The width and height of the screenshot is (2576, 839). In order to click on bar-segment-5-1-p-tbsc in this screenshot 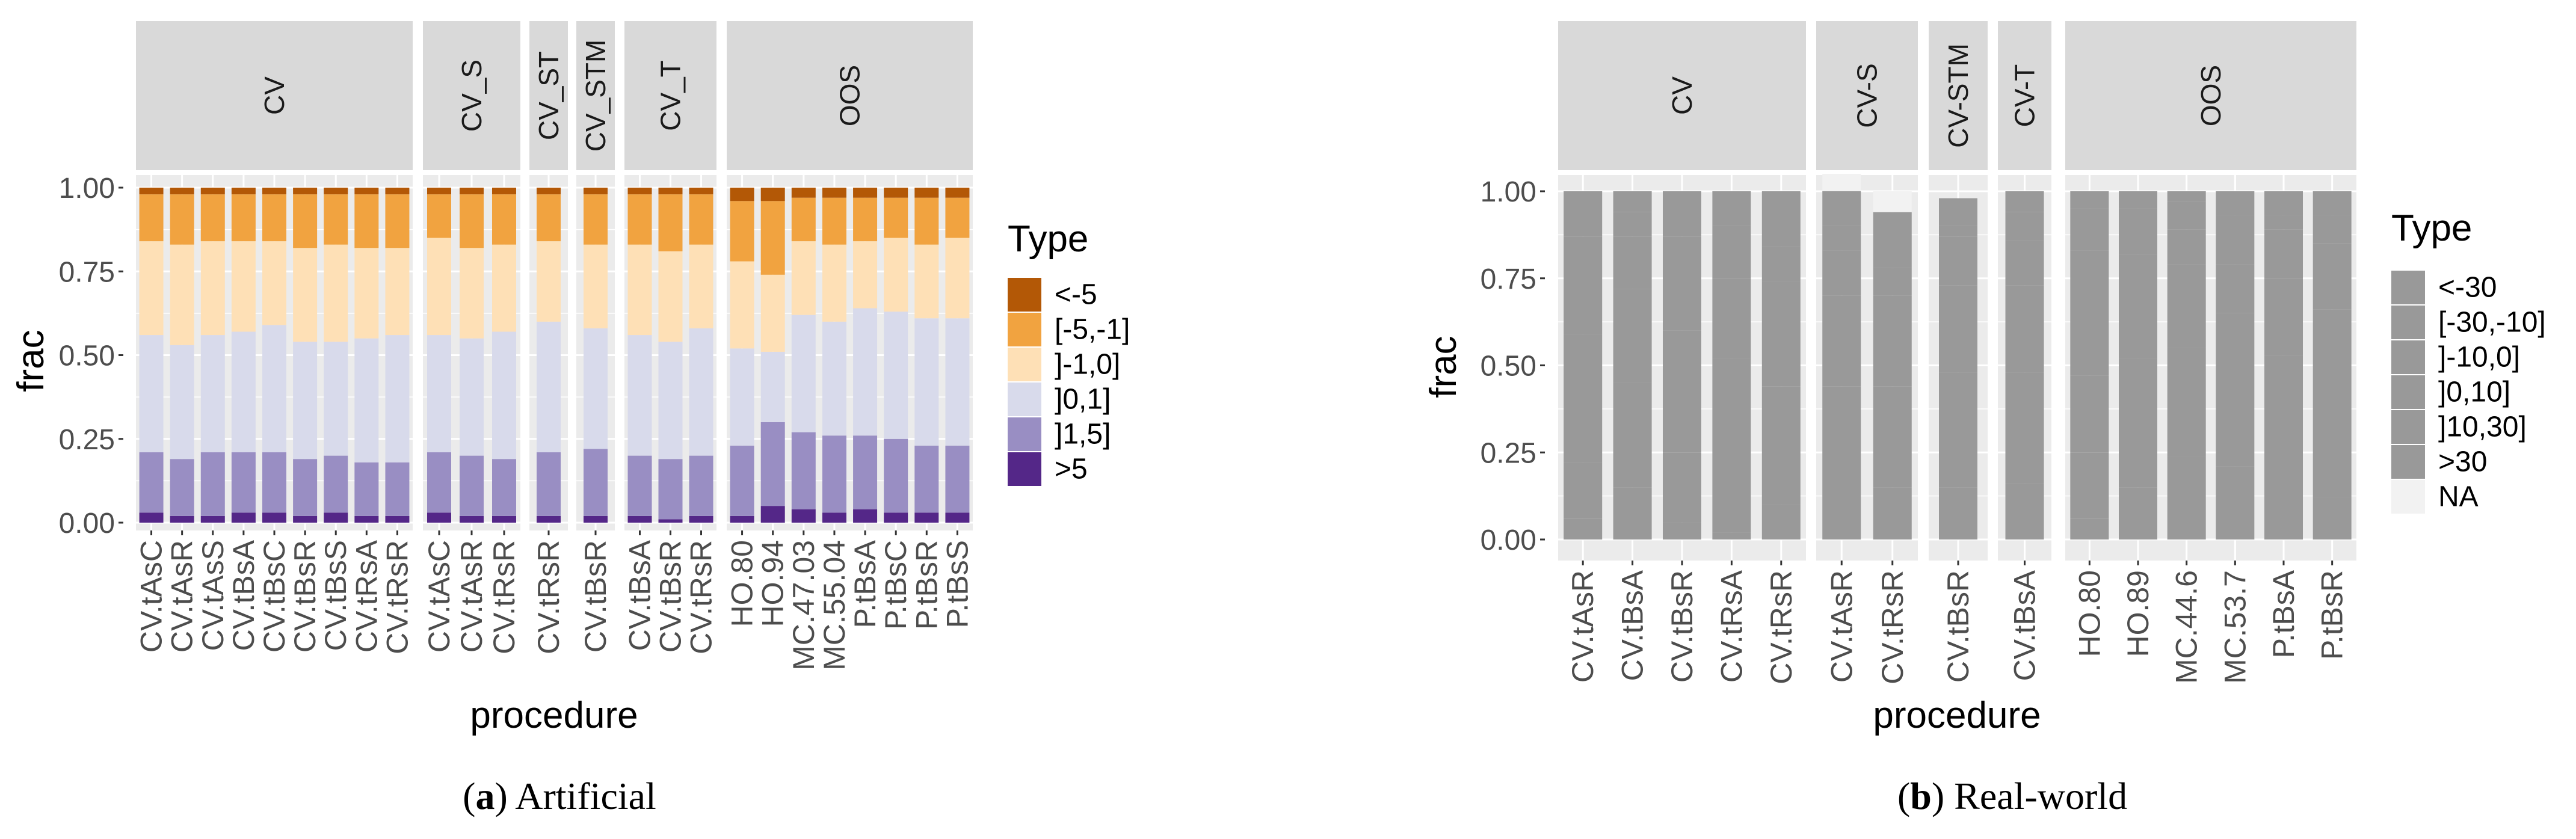, I will do `click(896, 217)`.